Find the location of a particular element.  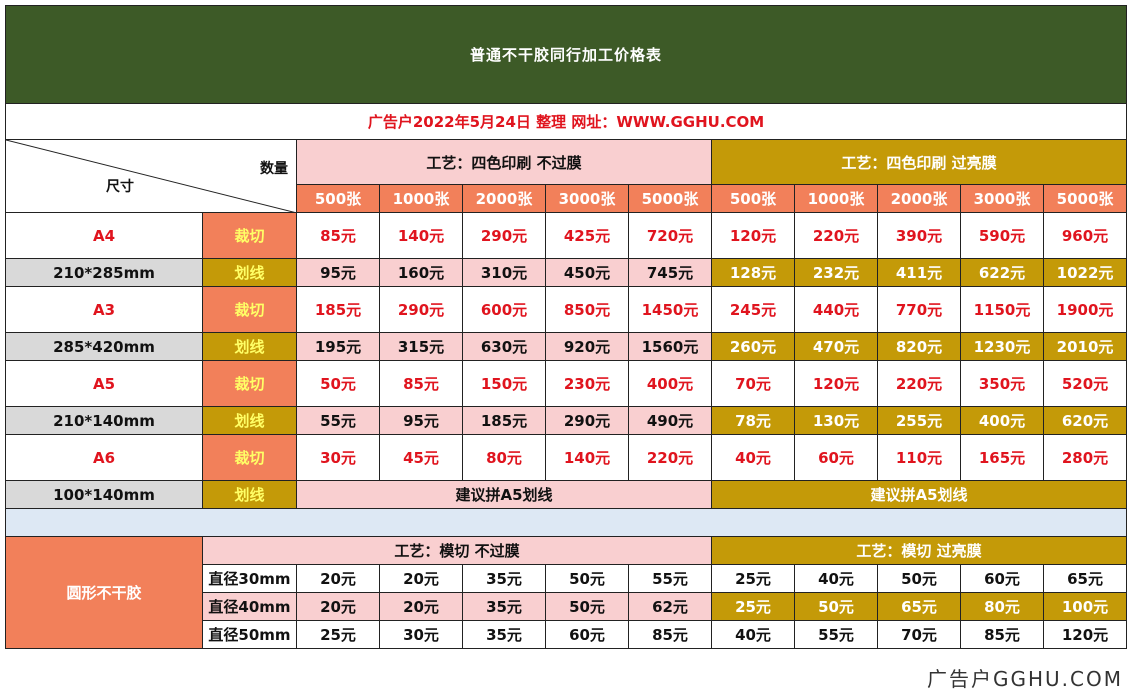

price-cell: 425元 is located at coordinates (587, 235).